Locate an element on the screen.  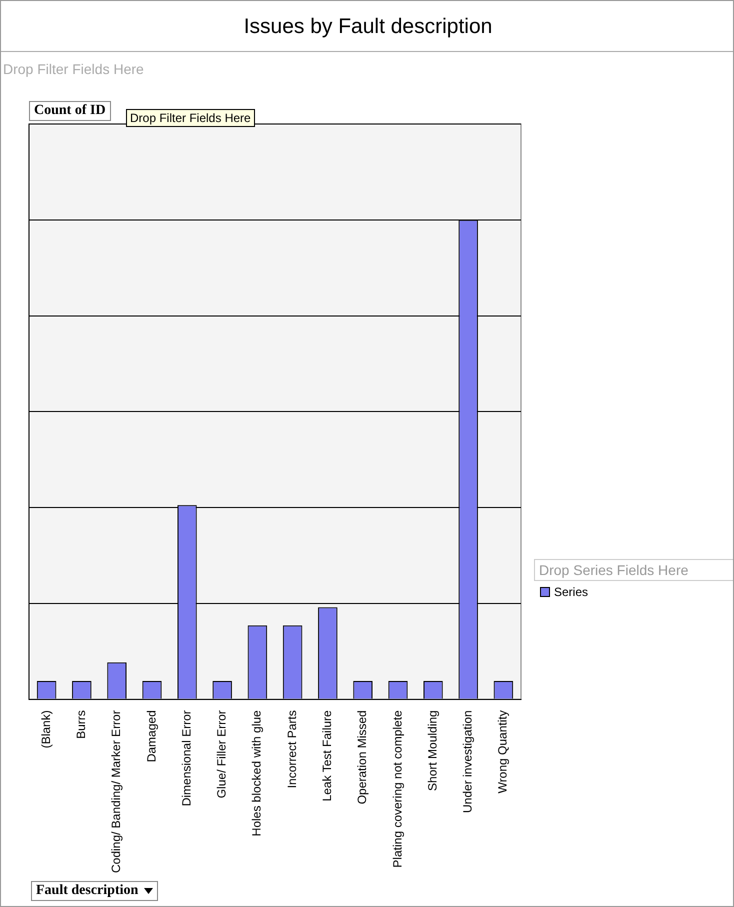
text: Count of ID is located at coordinates (70, 111).